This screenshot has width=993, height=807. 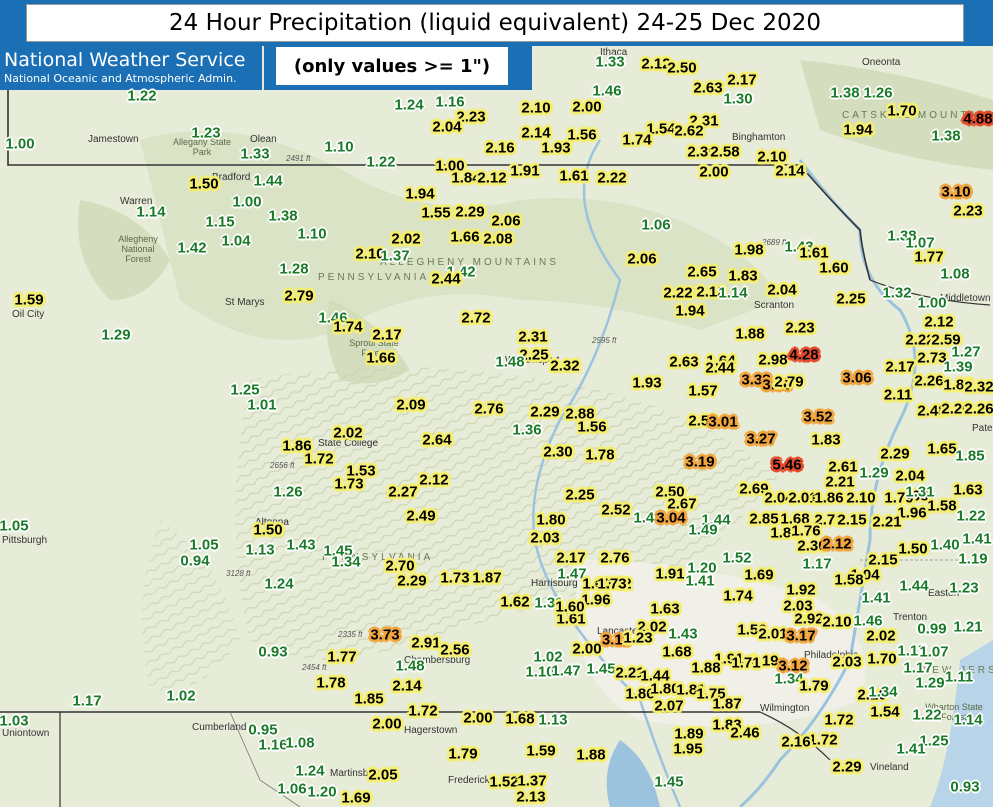 What do you see at coordinates (840, 482) in the screenshot?
I see `precip-value: 2.21` at bounding box center [840, 482].